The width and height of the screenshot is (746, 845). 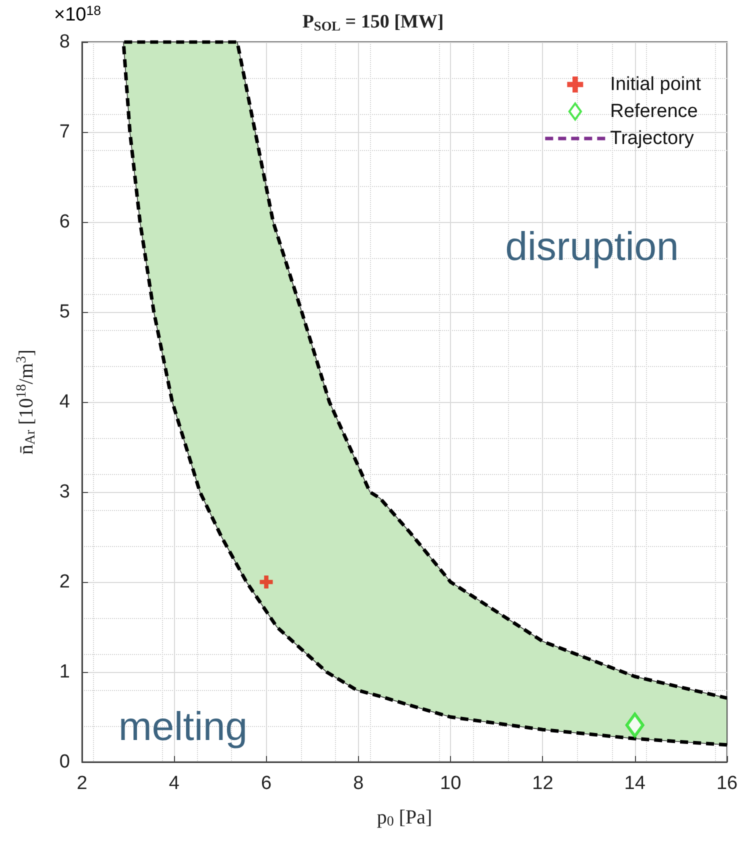 I want to click on x-tick-label: 8, so click(x=358, y=783).